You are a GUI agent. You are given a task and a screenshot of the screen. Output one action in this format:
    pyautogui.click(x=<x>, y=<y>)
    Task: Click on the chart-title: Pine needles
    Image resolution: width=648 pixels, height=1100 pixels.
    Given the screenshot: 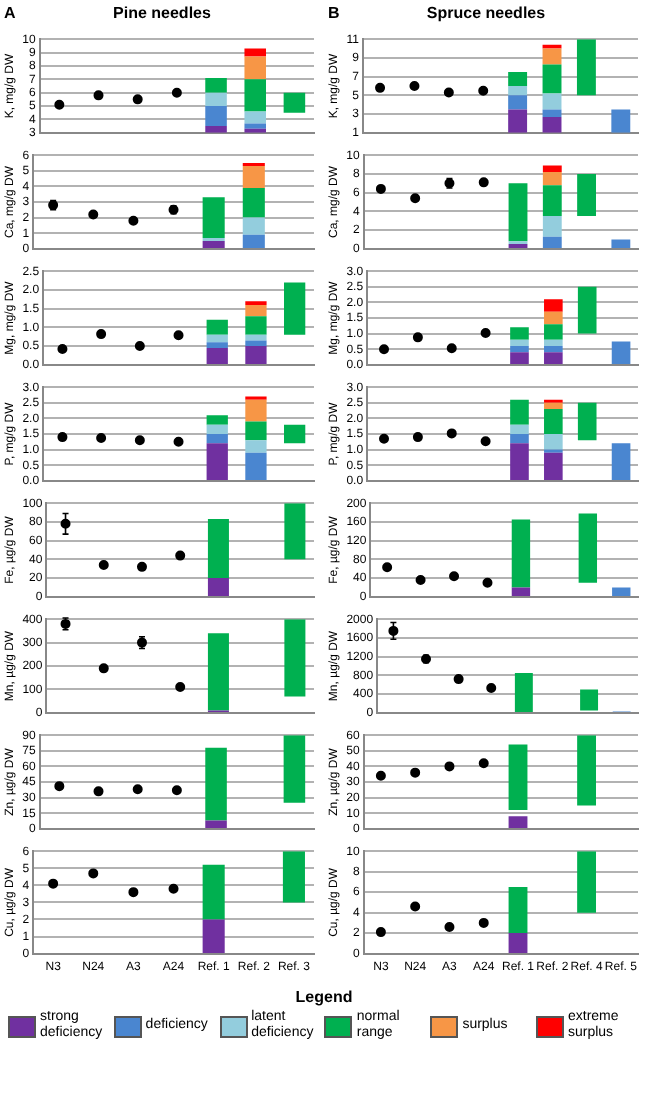 What is the action you would take?
    pyautogui.click(x=162, y=13)
    